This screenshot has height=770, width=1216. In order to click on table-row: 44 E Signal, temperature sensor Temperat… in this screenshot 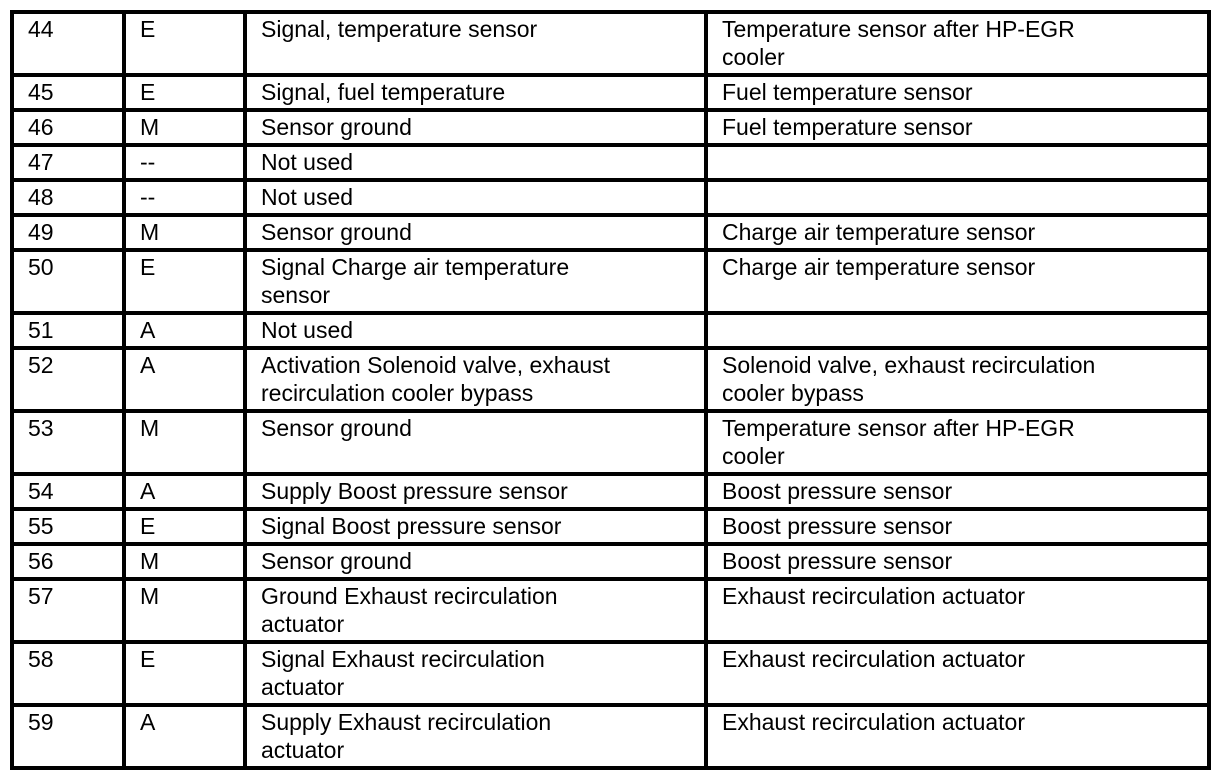, I will do `click(610, 43)`.